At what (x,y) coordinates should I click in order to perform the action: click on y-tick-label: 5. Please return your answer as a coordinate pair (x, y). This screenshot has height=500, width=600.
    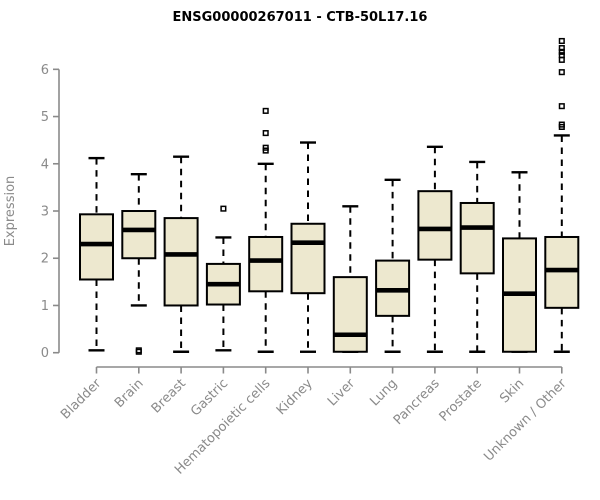
    Looking at the image, I should click on (45, 117).